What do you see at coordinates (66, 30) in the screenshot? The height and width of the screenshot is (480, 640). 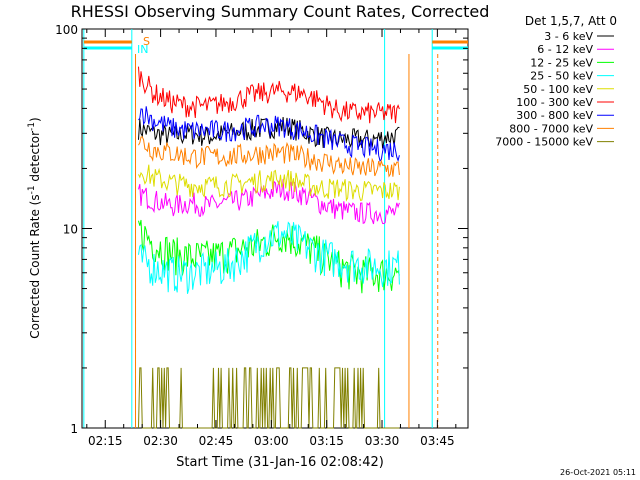 I see `y-tick-label: 100` at bounding box center [66, 30].